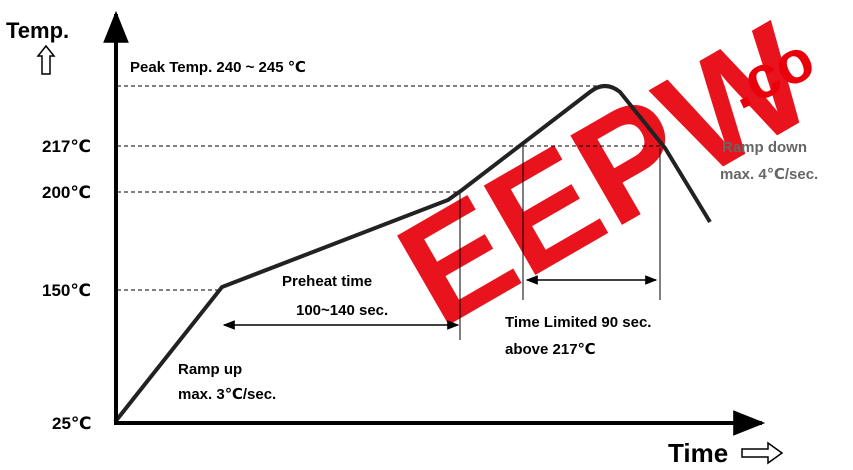 The width and height of the screenshot is (853, 470). What do you see at coordinates (550, 349) in the screenshot?
I see `time-limited-label: above 217℃` at bounding box center [550, 349].